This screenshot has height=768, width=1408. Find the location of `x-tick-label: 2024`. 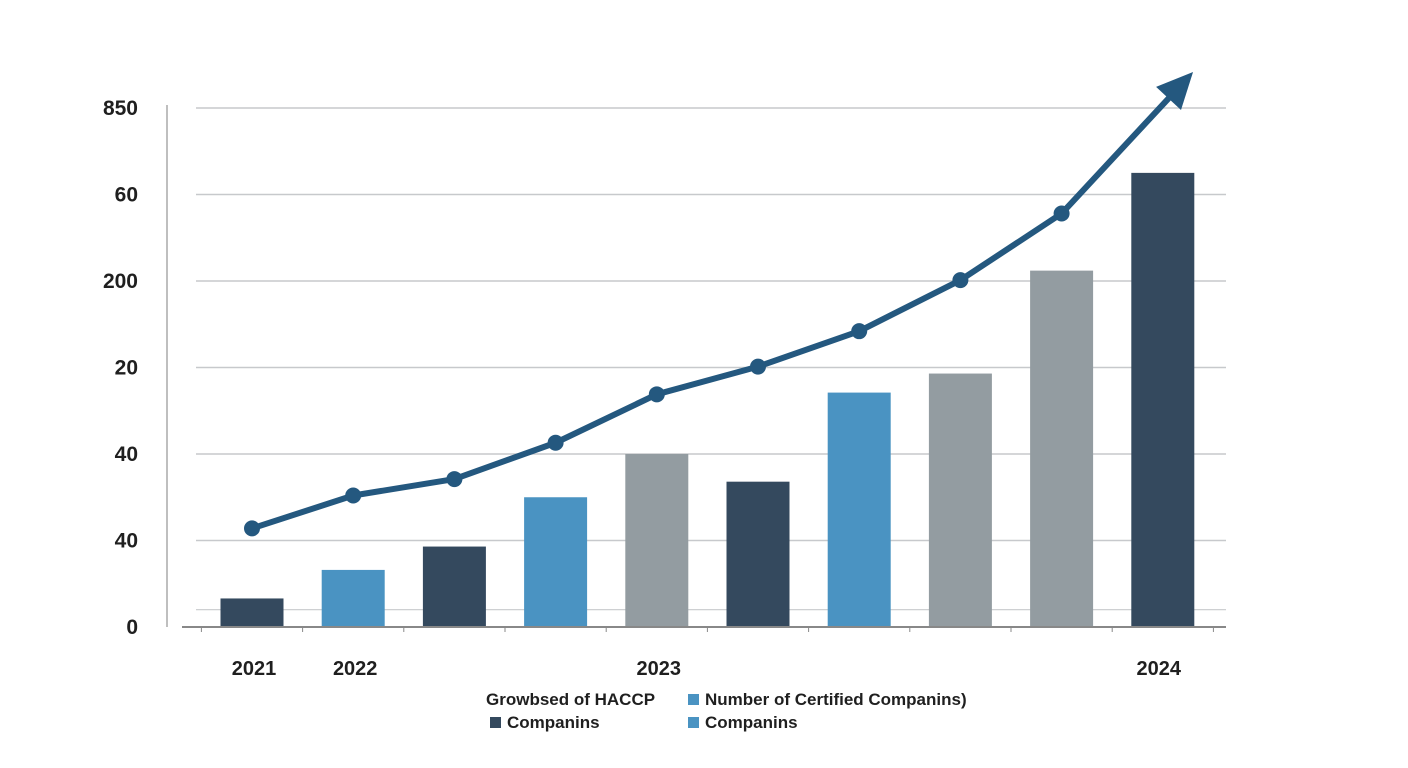

x-tick-label: 2024 is located at coordinates (1159, 669).